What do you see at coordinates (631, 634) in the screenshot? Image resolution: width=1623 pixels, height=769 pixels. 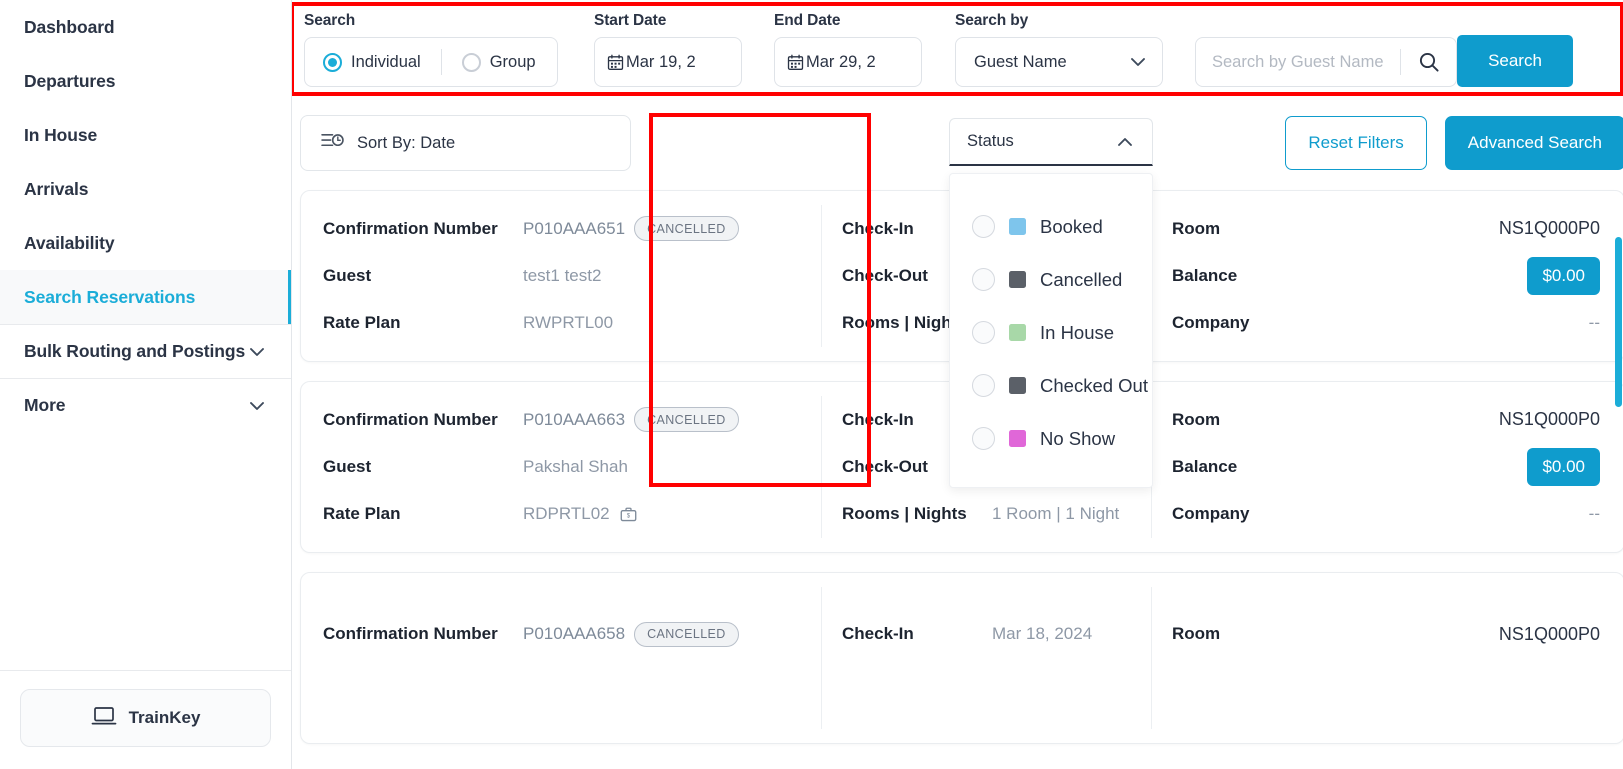 I see `confirmation-number-value: P010AAA658 CANCELLED` at bounding box center [631, 634].